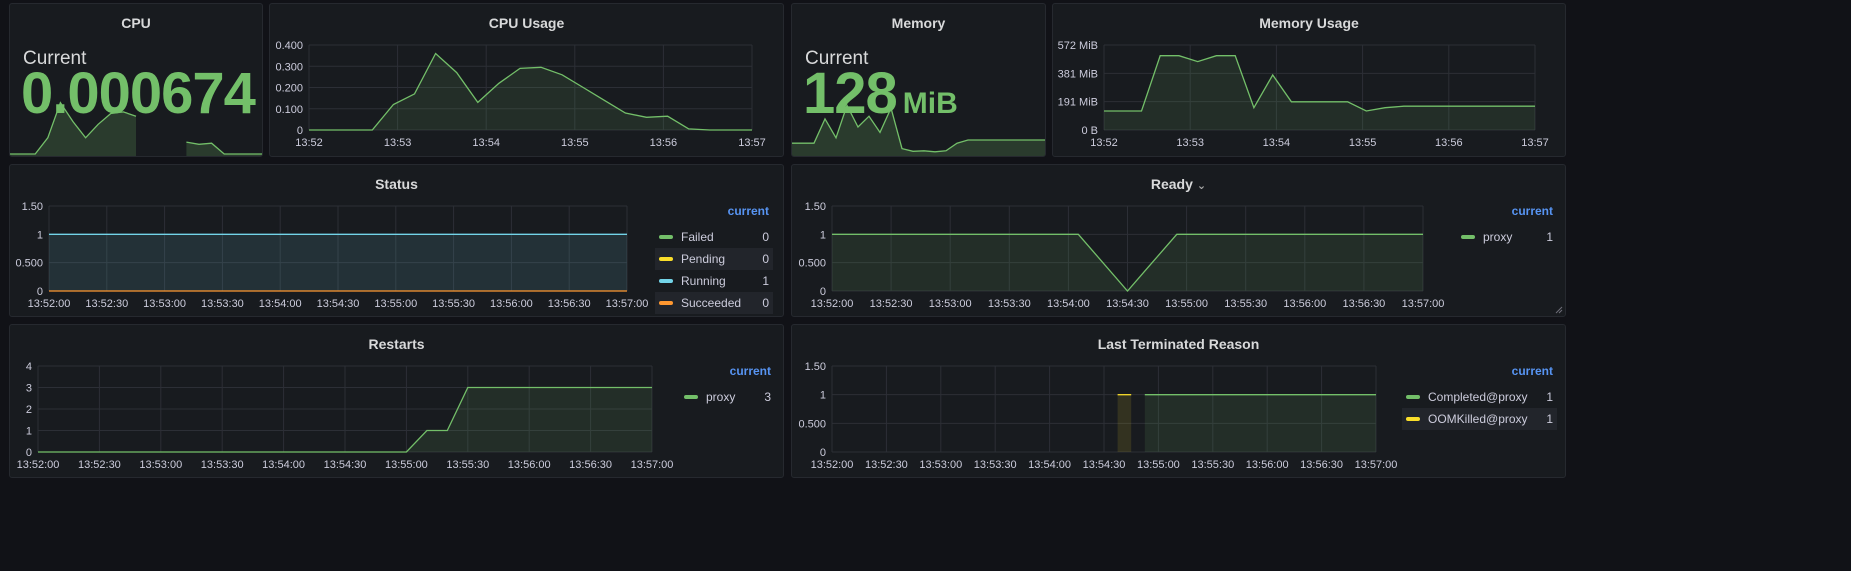 The width and height of the screenshot is (1851, 571). I want to click on stat-unit: MiB, so click(930, 103).